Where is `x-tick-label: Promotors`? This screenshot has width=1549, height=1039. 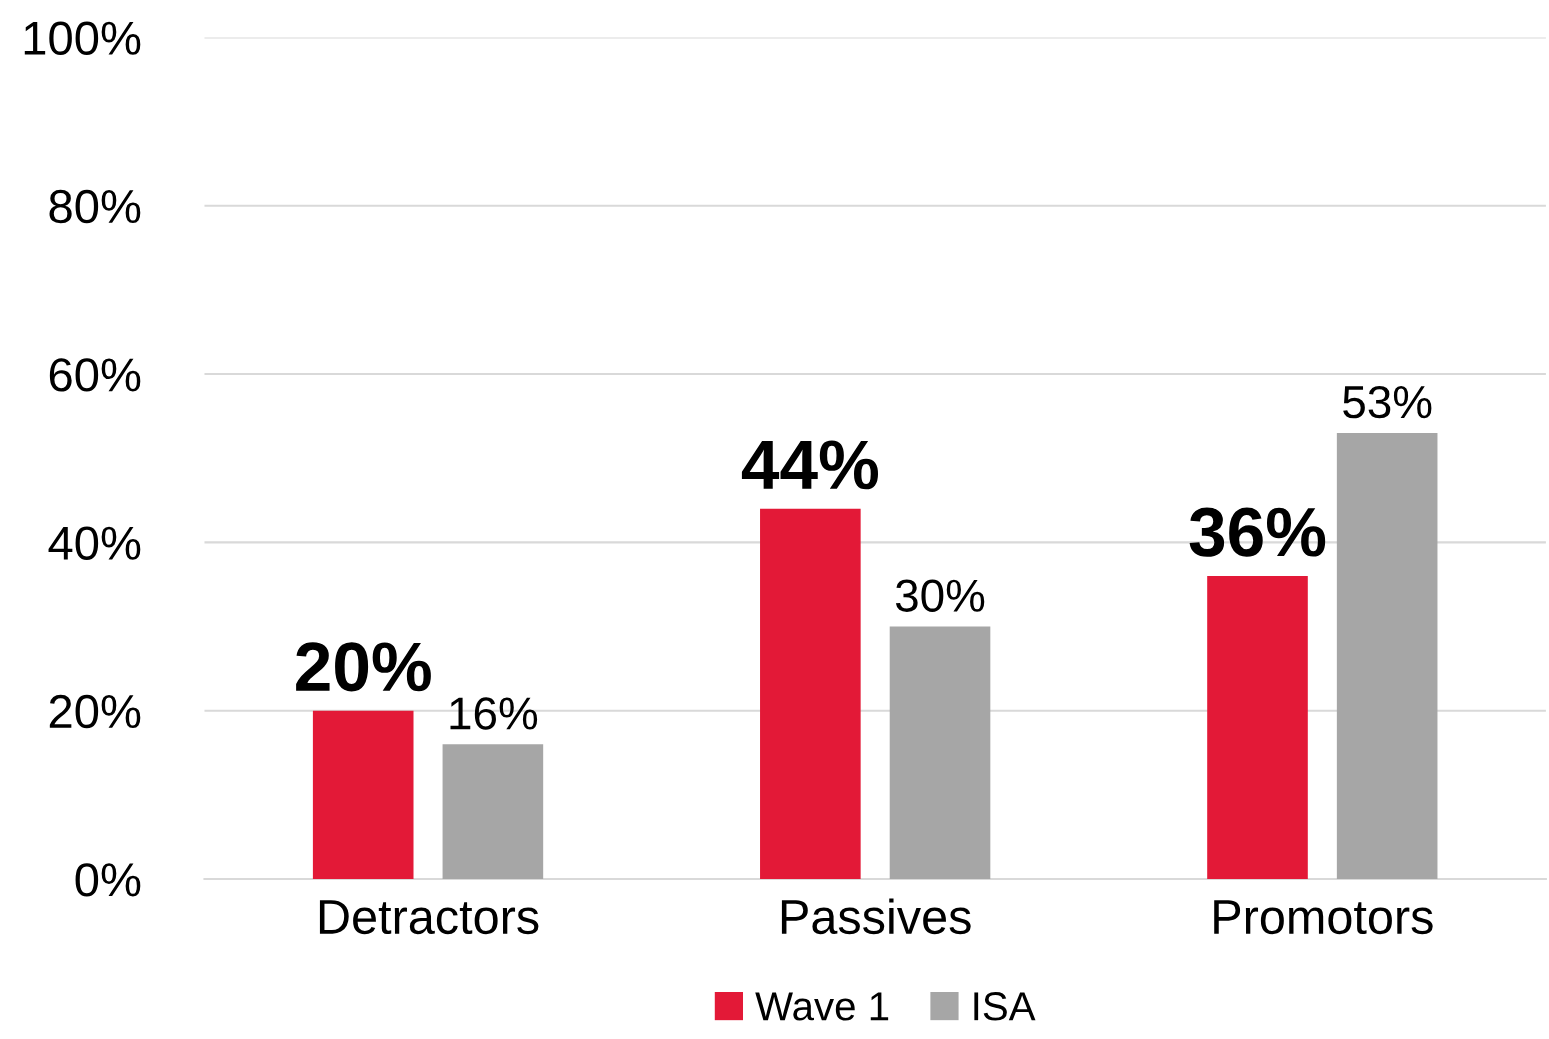 x-tick-label: Promotors is located at coordinates (1323, 917).